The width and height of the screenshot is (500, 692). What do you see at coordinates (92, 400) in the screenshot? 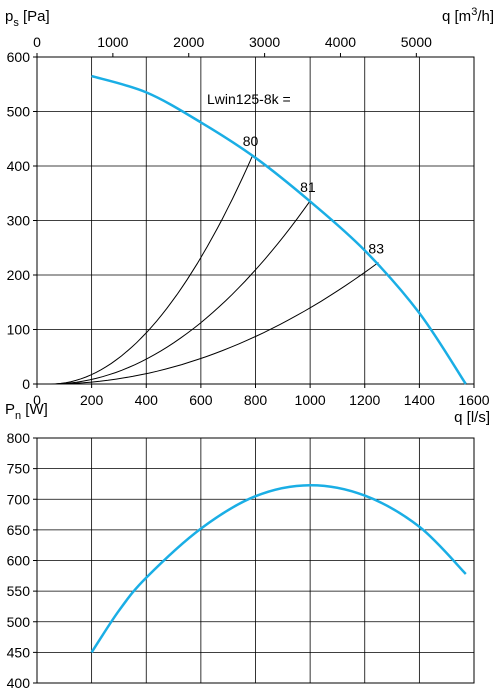
I see `x-tick-label: 200` at bounding box center [92, 400].